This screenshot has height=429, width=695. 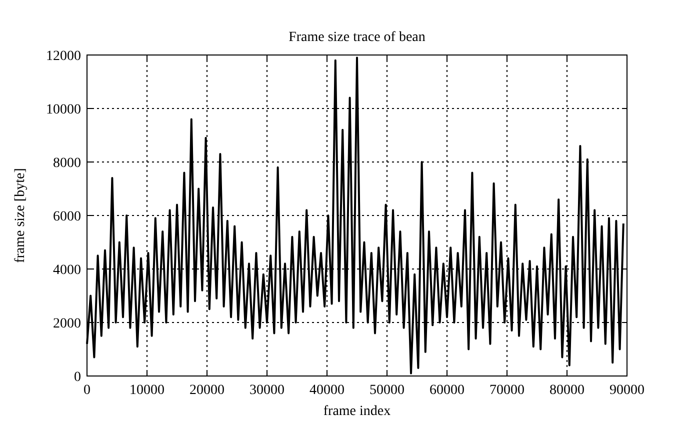 I want to click on x-tick-label: 70000, so click(x=507, y=390).